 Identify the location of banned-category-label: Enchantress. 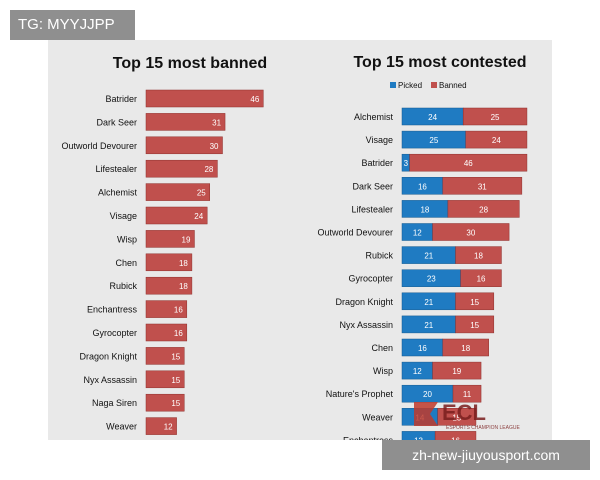
(112, 310).